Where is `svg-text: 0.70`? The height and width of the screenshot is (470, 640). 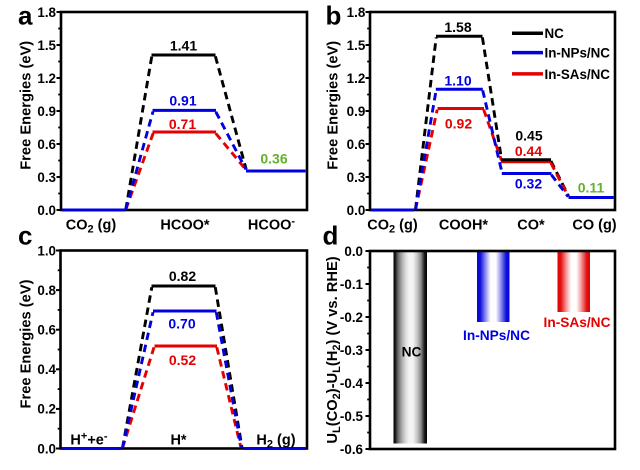 svg-text: 0.70 is located at coordinates (181, 324).